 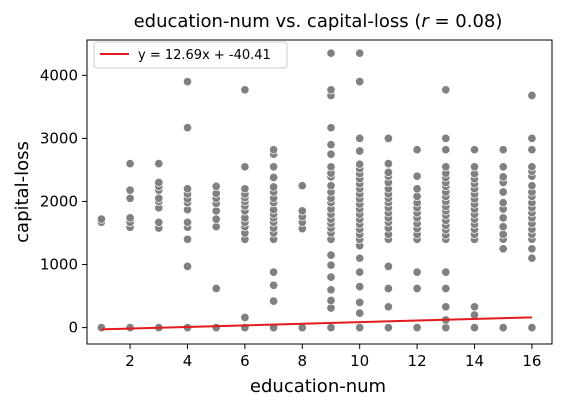 I want to click on x-tick-label: 10, so click(x=359, y=361).